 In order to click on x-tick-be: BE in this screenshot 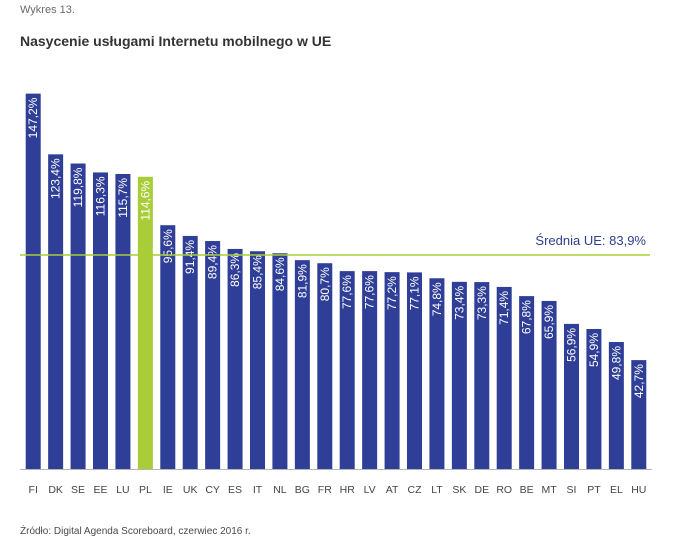, I will do `click(527, 490)`.